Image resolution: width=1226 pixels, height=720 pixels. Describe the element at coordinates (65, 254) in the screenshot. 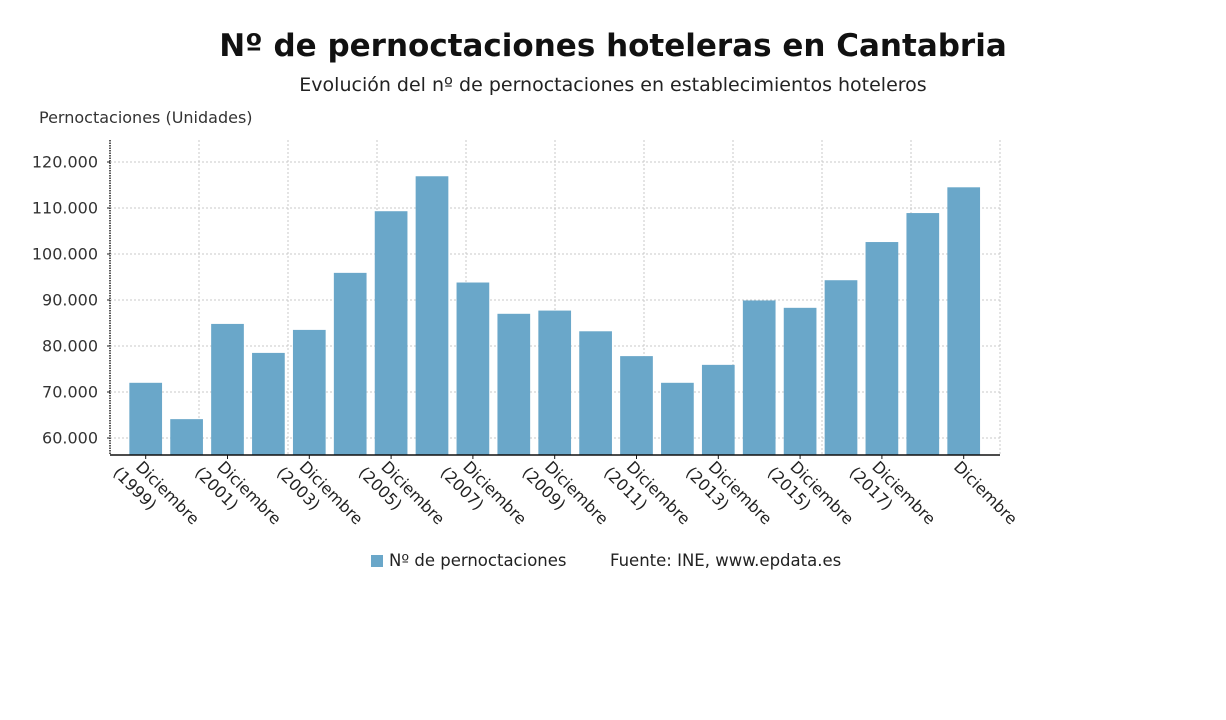

I see `y-tick-label: 100.000` at that location.